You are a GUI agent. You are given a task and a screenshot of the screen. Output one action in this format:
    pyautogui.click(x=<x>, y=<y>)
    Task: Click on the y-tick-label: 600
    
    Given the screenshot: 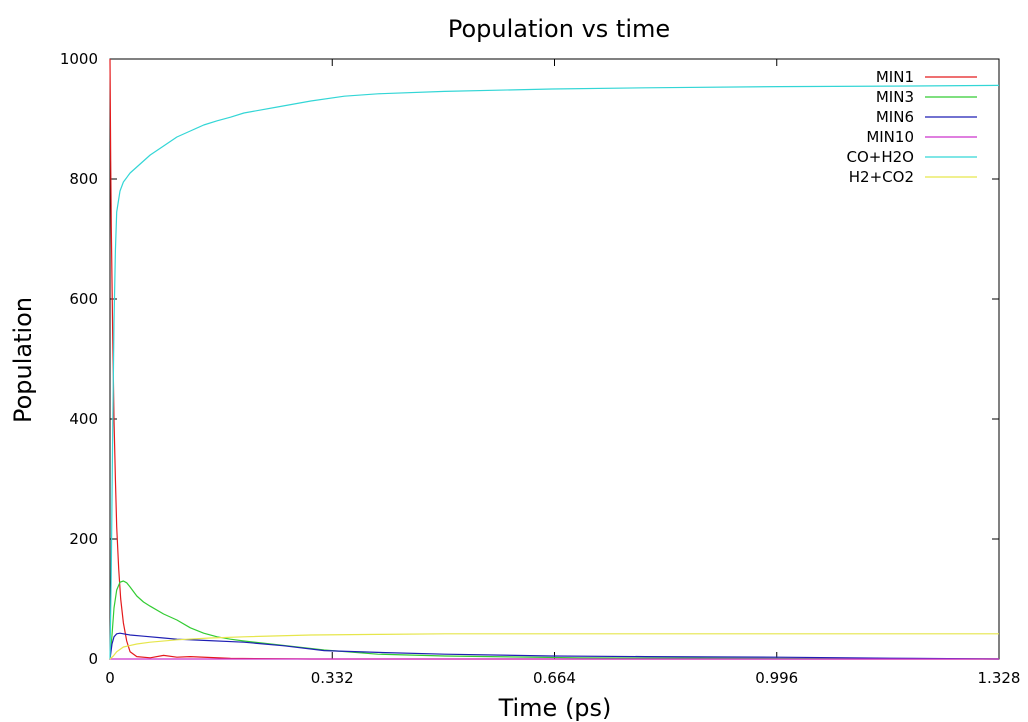 What is the action you would take?
    pyautogui.click(x=83, y=299)
    